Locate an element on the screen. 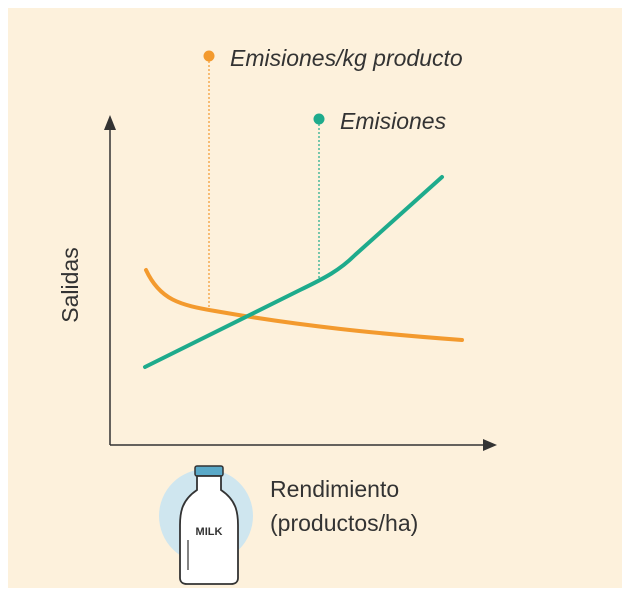 The height and width of the screenshot is (596, 630). x-axis-title: Rendimiento is located at coordinates (334, 489).